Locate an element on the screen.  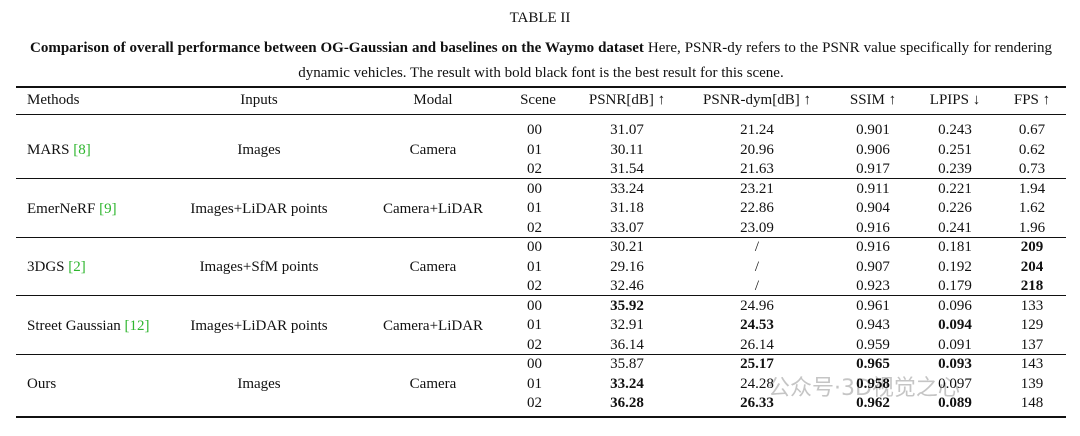
metric-cell: 133 is located at coordinates (1032, 305).